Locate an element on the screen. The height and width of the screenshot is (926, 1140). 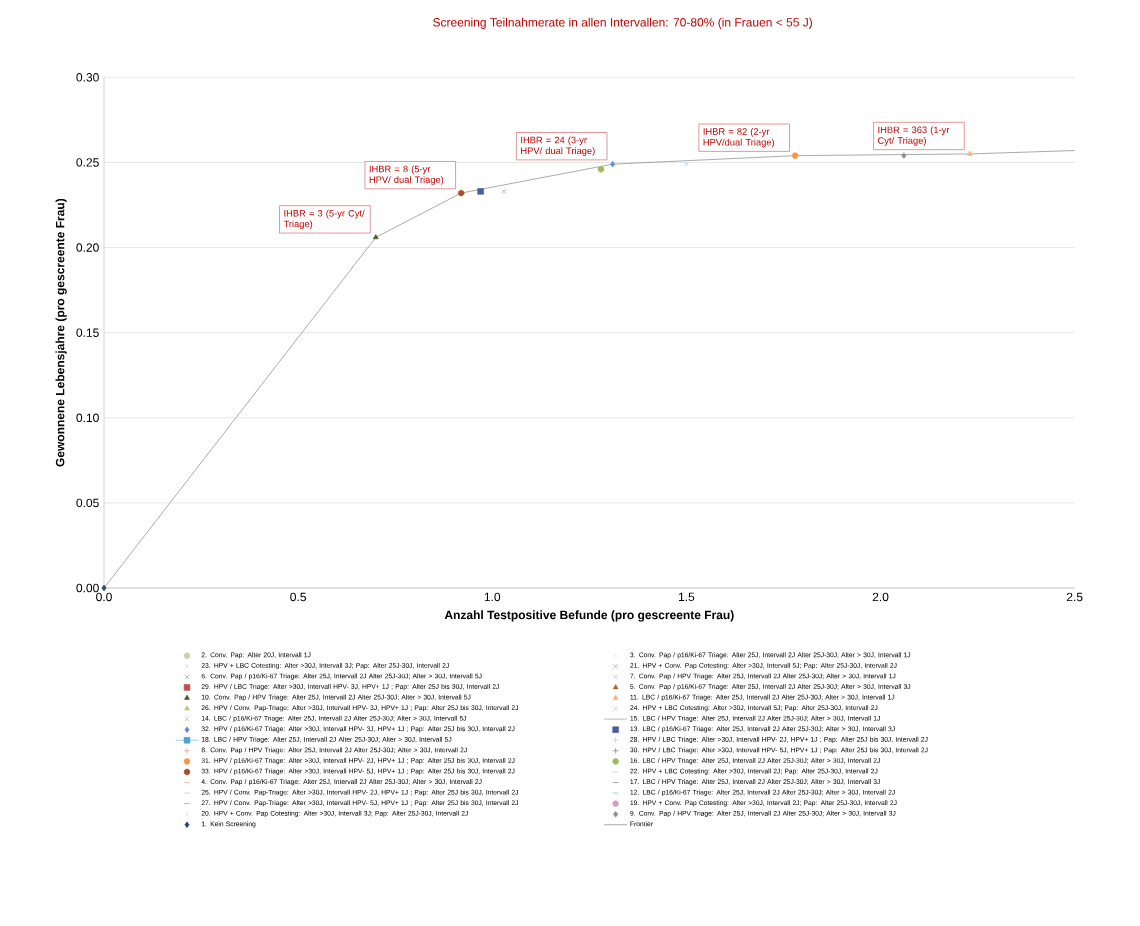
y-tick-label: 0.10 is located at coordinates (87, 418).